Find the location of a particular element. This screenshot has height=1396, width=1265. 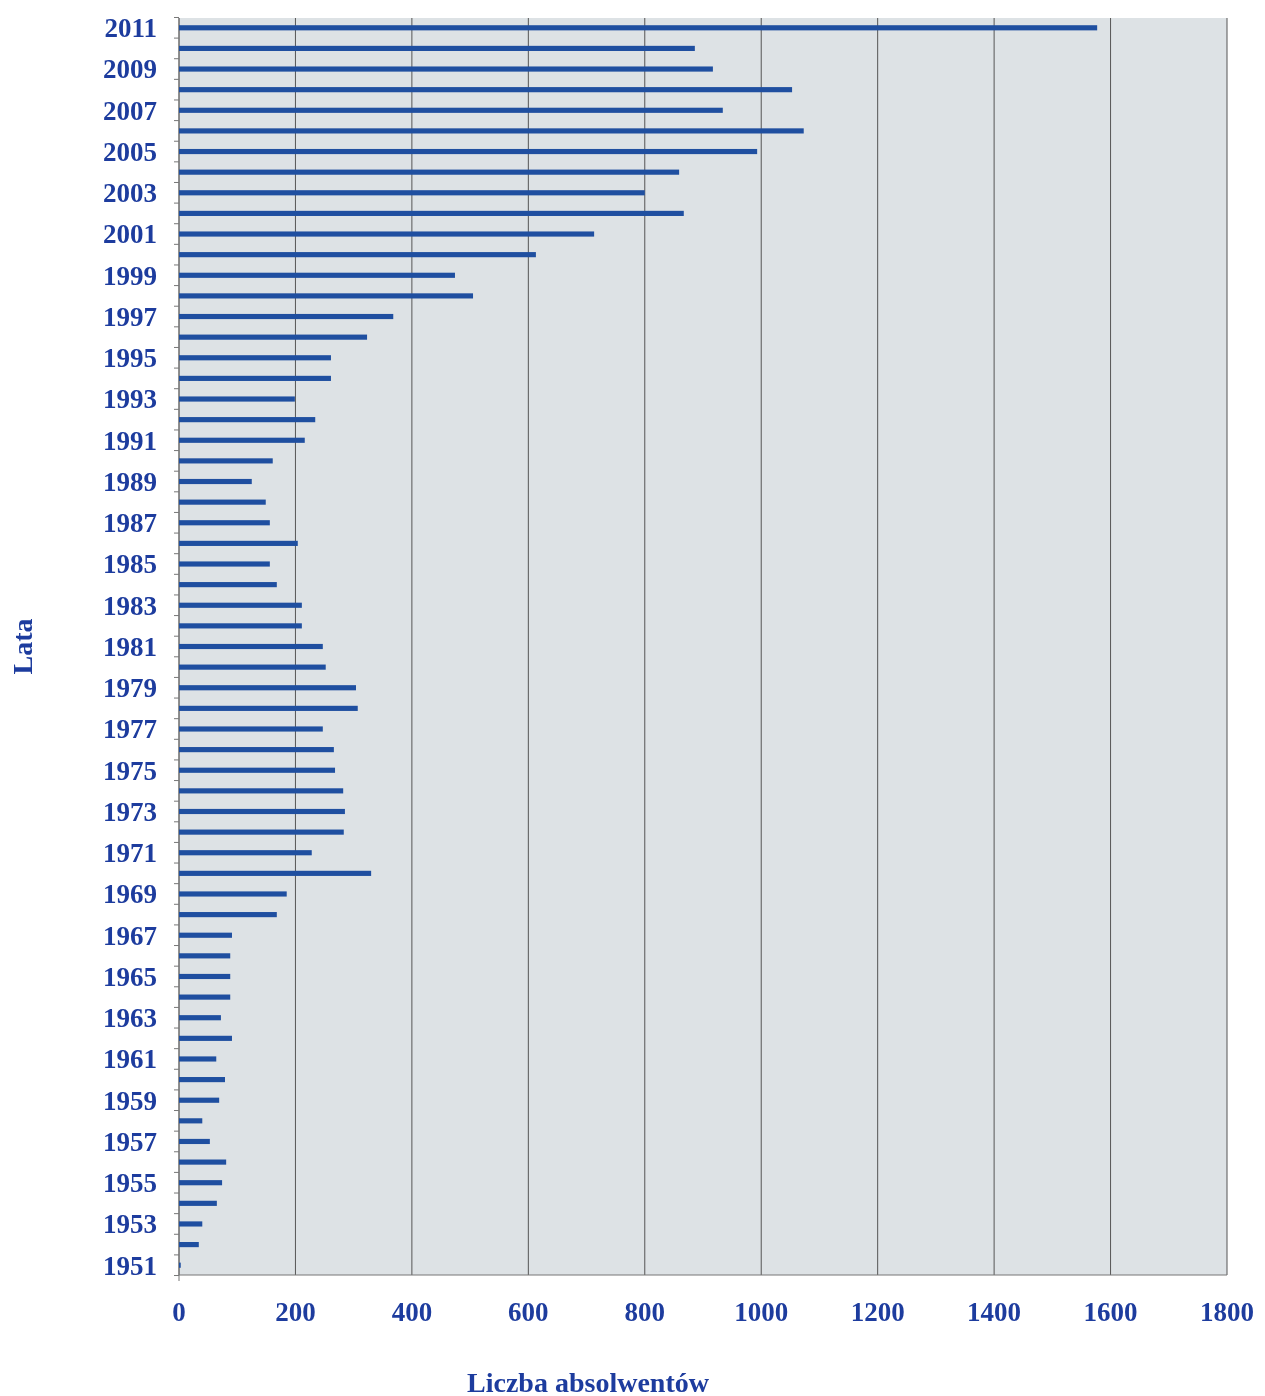

x-axis-title: Liczba absolwentów is located at coordinates (588, 1381).